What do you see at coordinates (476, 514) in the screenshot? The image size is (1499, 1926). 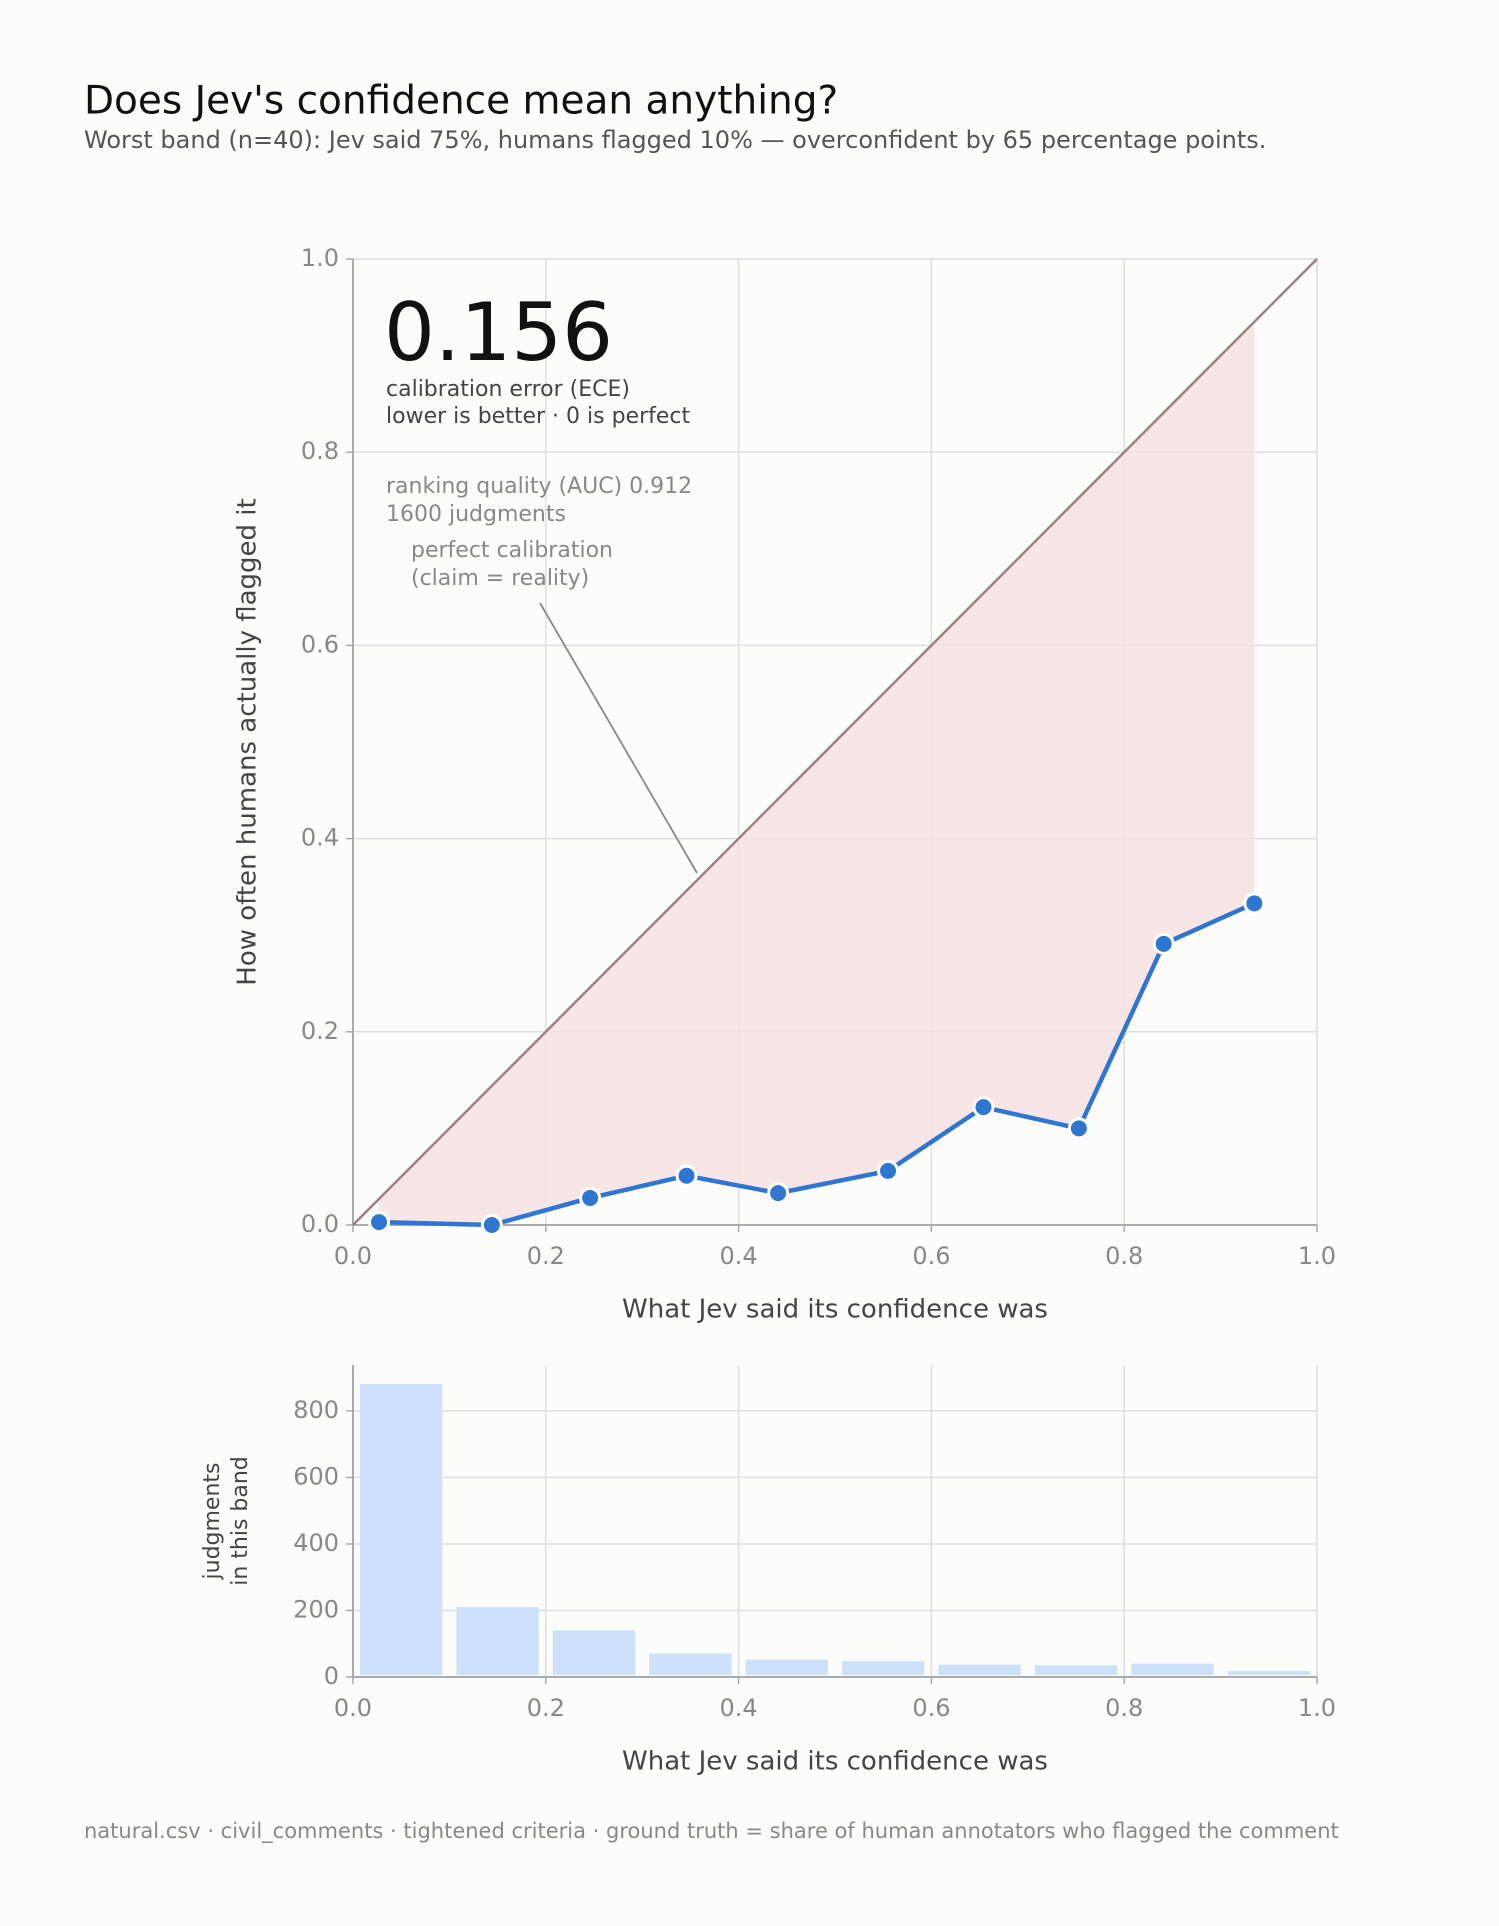 I see `stat: 1600 judgments` at bounding box center [476, 514].